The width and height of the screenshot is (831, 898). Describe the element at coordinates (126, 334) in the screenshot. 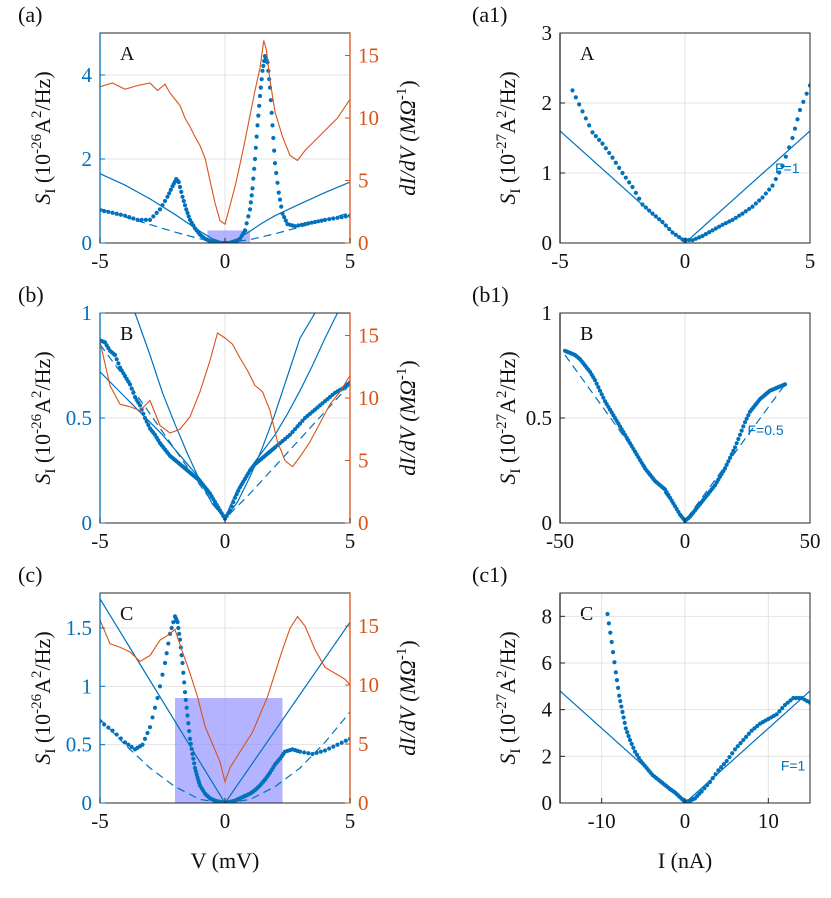

I see `sample-label-b: B` at that location.